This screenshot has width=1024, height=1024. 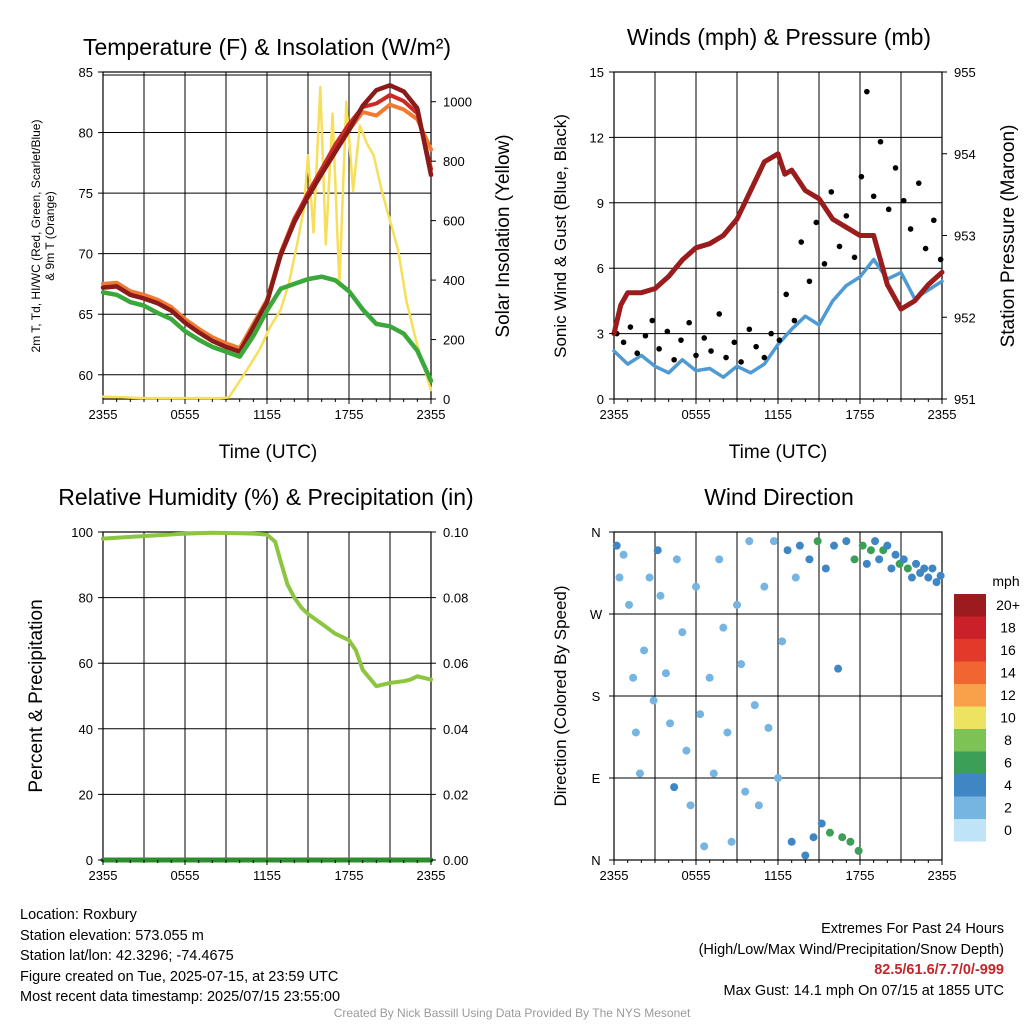 I want to click on temperature-ylabel-line2: & 9m T (Orange), so click(x=50, y=236).